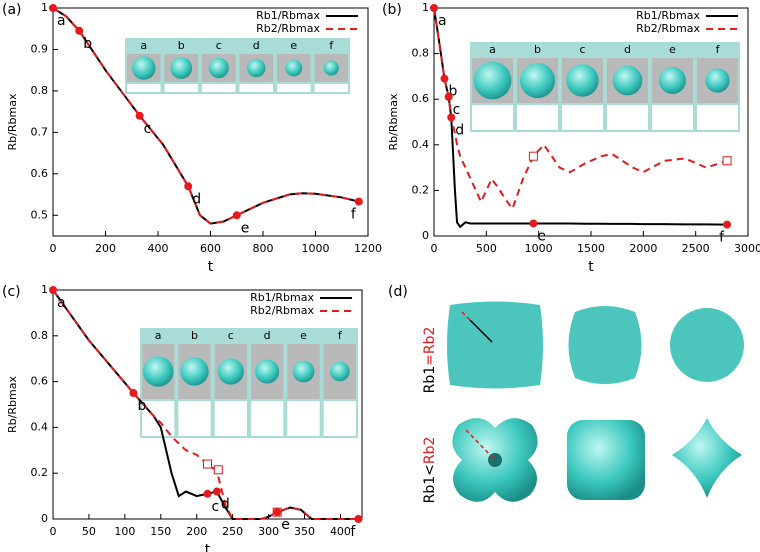  Describe the element at coordinates (533, 156) in the screenshot. I see `open-marker` at that location.